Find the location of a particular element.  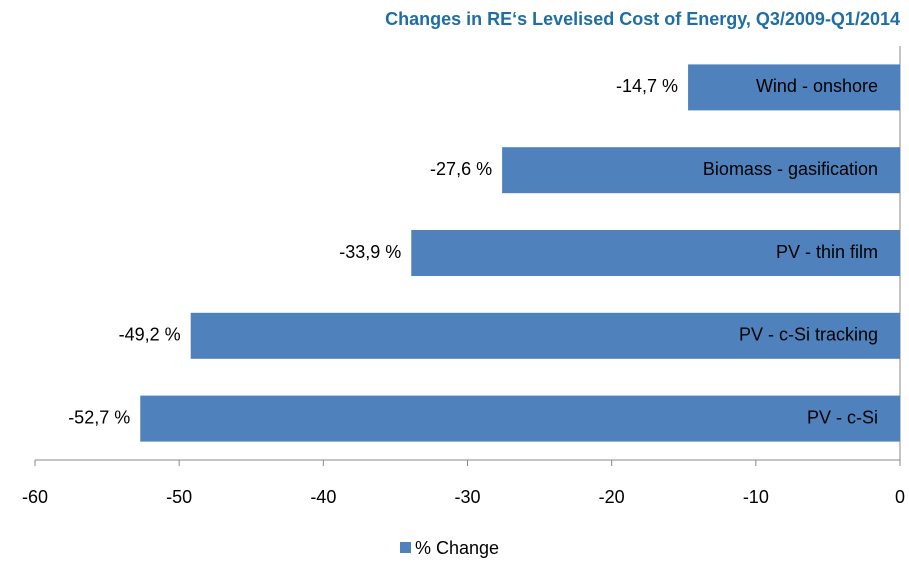

value-label: -33,9 % is located at coordinates (370, 252).